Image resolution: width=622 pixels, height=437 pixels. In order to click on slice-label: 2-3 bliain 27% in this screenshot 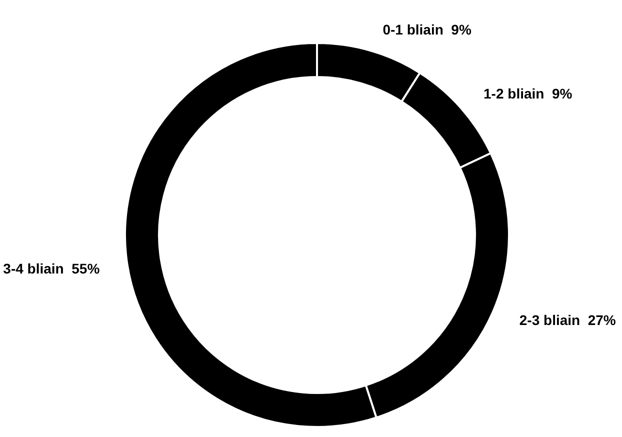, I will do `click(567, 320)`.